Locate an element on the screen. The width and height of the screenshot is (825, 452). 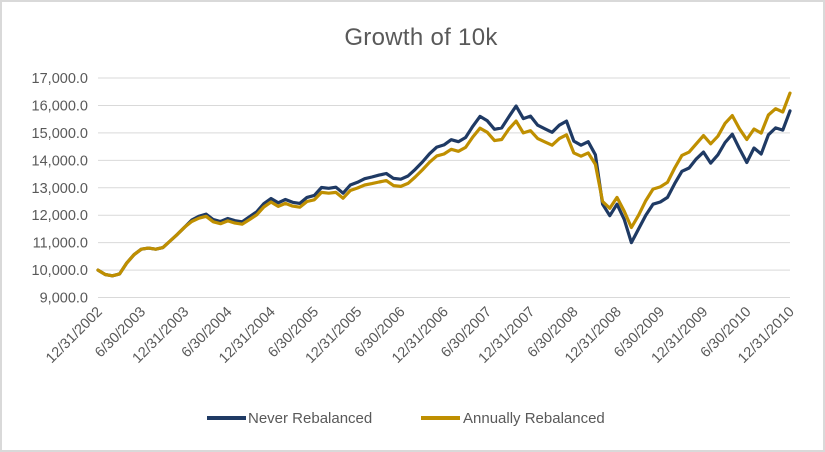
y-tick-label: 13,000.0 is located at coordinates (60, 189).